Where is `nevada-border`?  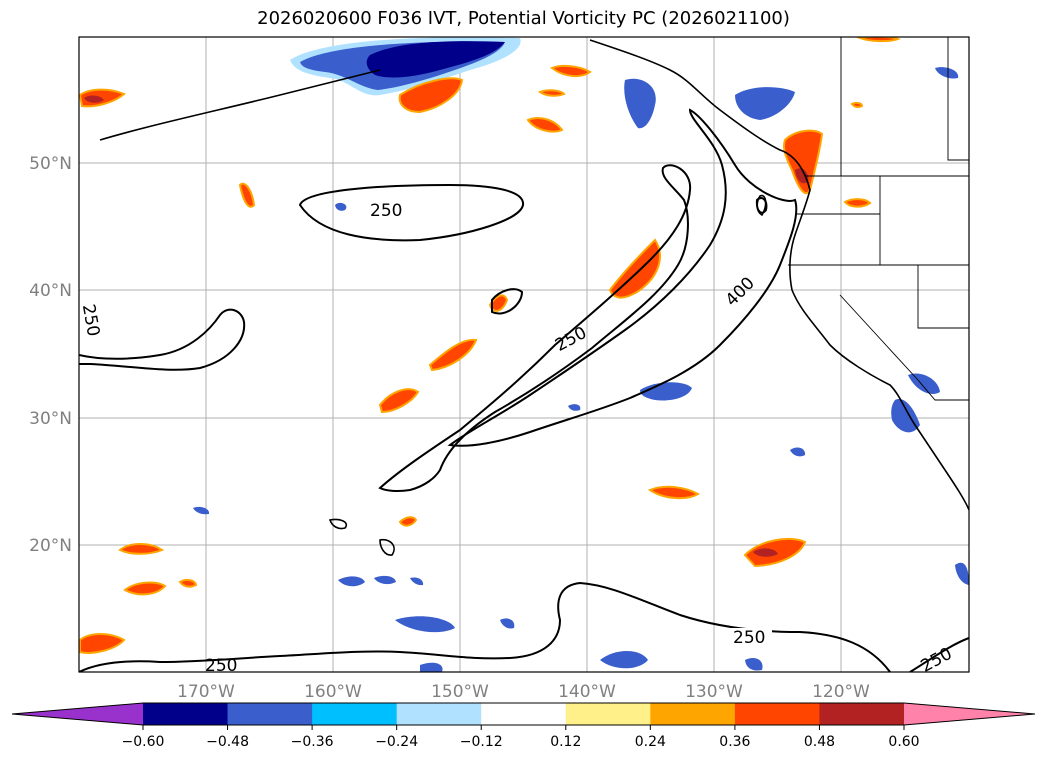
nevada-border is located at coordinates (943, 297).